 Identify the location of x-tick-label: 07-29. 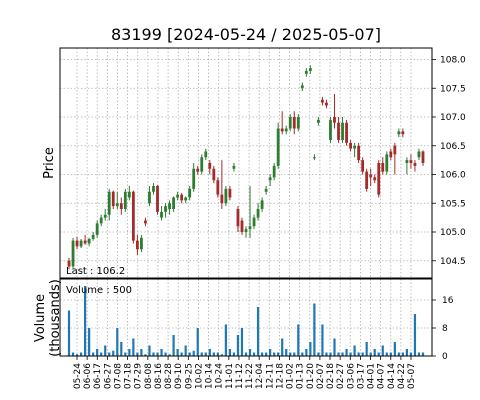
(139, 376).